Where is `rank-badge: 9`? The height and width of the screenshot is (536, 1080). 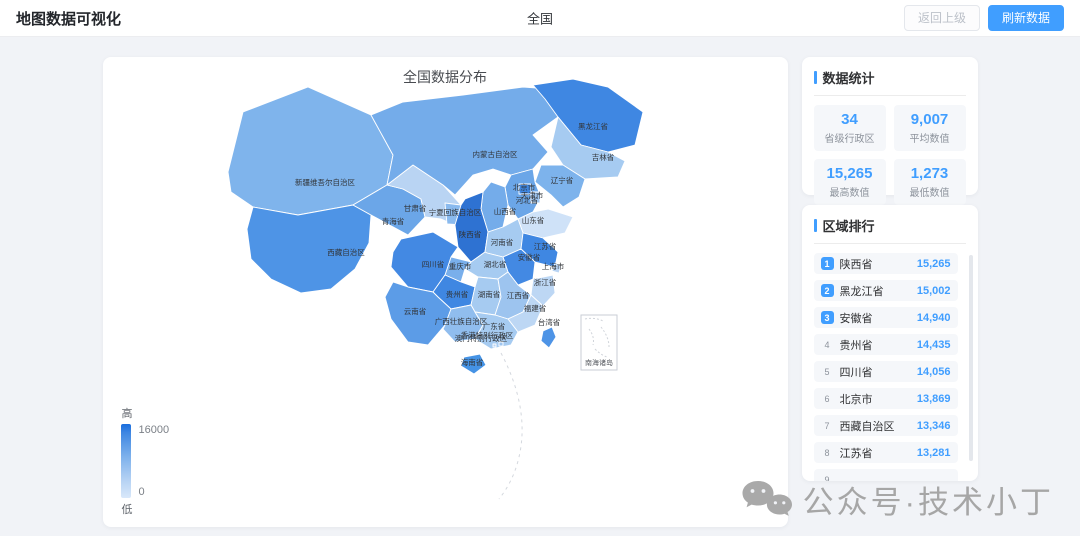
rank-badge: 9 is located at coordinates (827, 478).